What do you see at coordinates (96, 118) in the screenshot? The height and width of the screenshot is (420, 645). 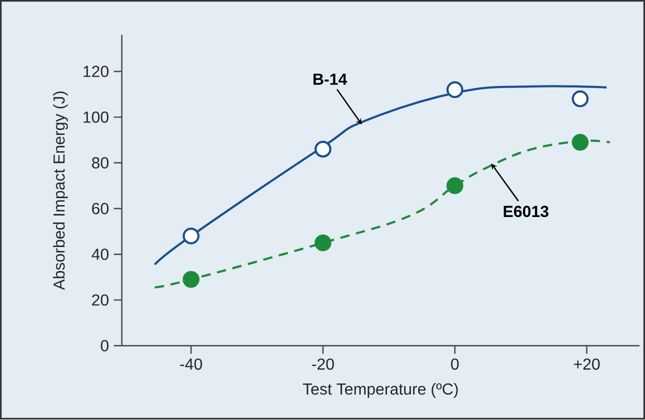 I see `y-tick-label: 100` at bounding box center [96, 118].